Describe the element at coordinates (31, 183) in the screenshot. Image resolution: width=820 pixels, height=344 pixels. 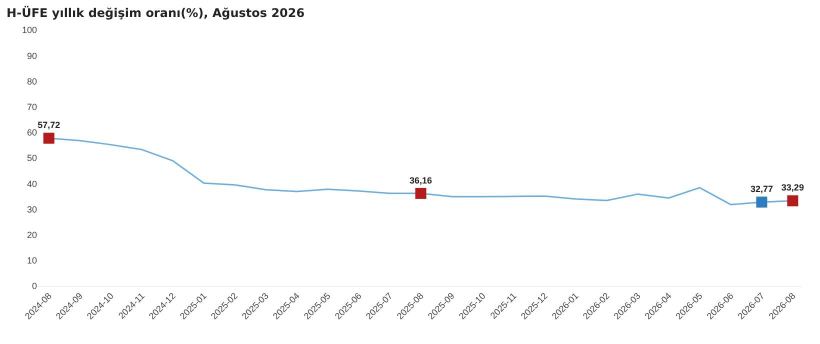
I see `y-tick-label: 40` at that location.